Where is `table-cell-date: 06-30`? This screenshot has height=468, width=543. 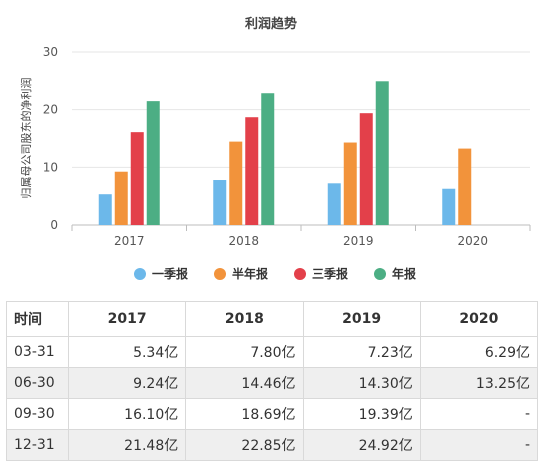 table-cell-date: 06-30 is located at coordinates (37, 383).